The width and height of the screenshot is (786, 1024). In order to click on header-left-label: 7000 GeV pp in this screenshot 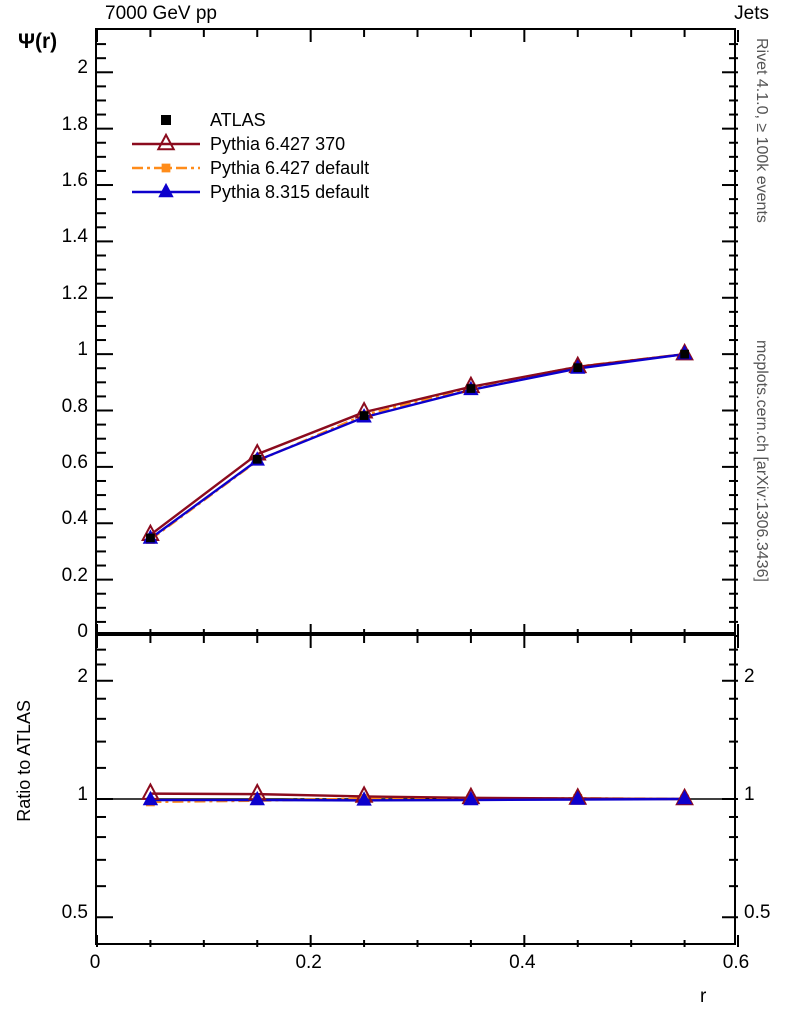, I will do `click(161, 13)`.